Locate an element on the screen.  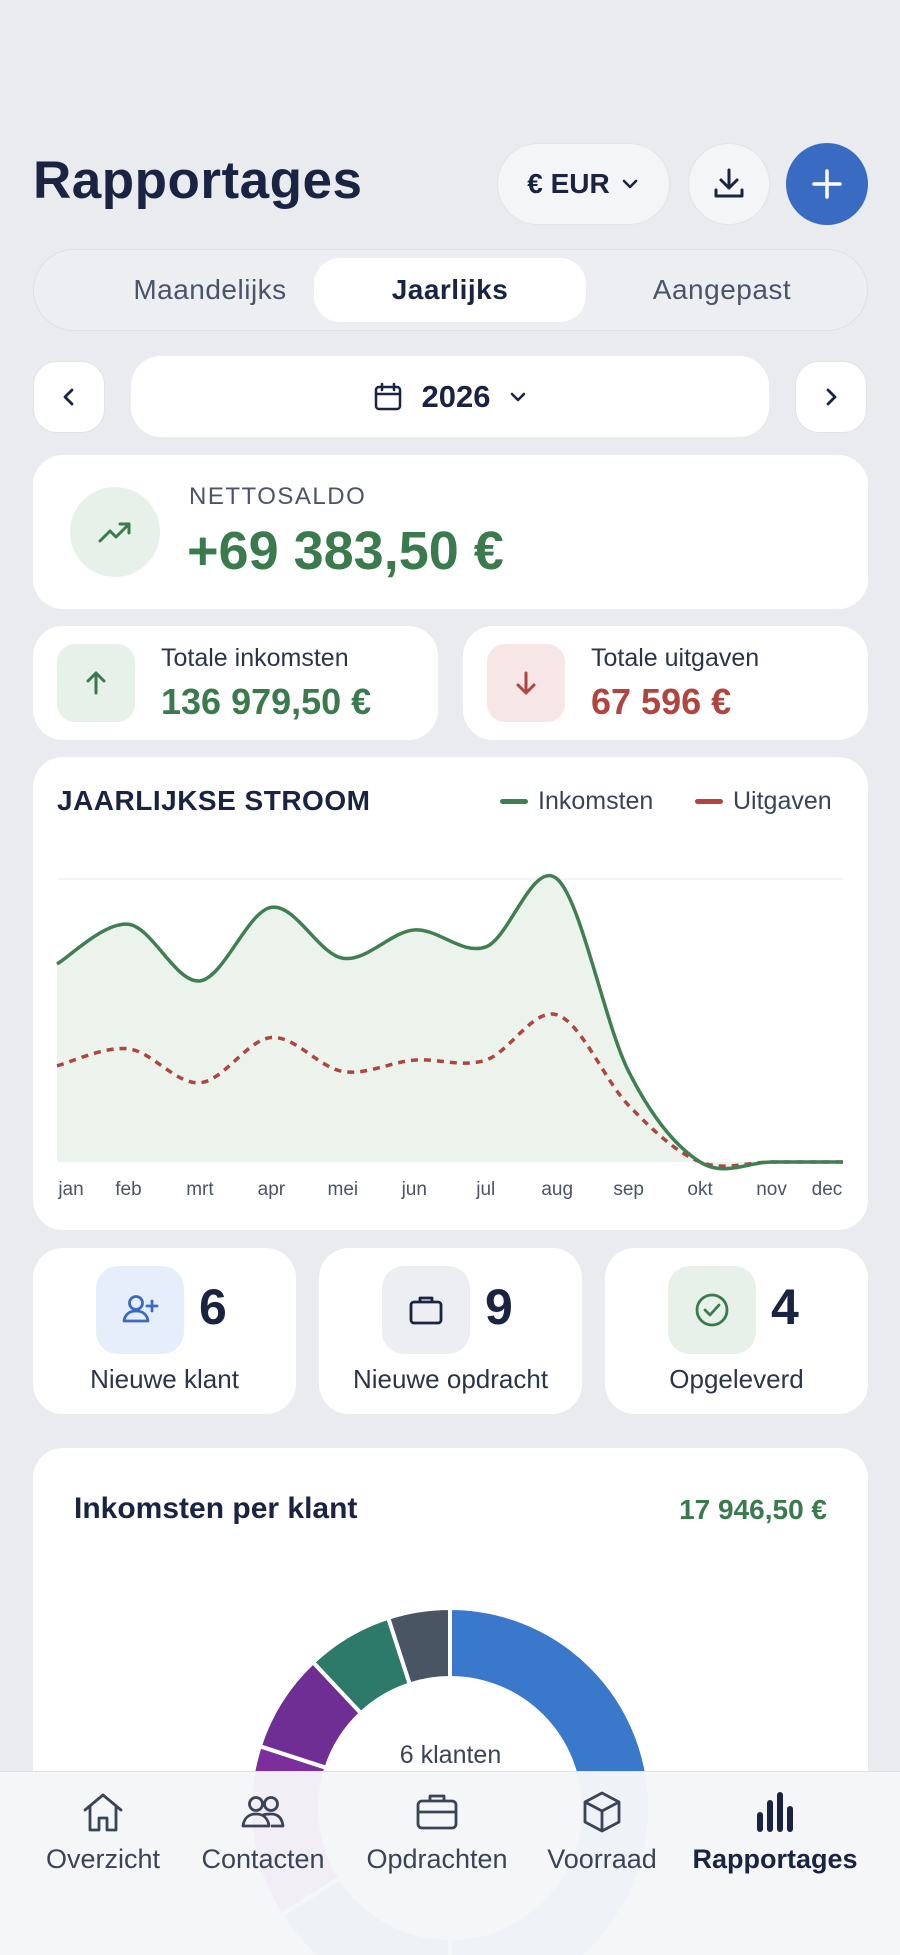
stat-new-clients-value: 6 is located at coordinates (213, 1307).